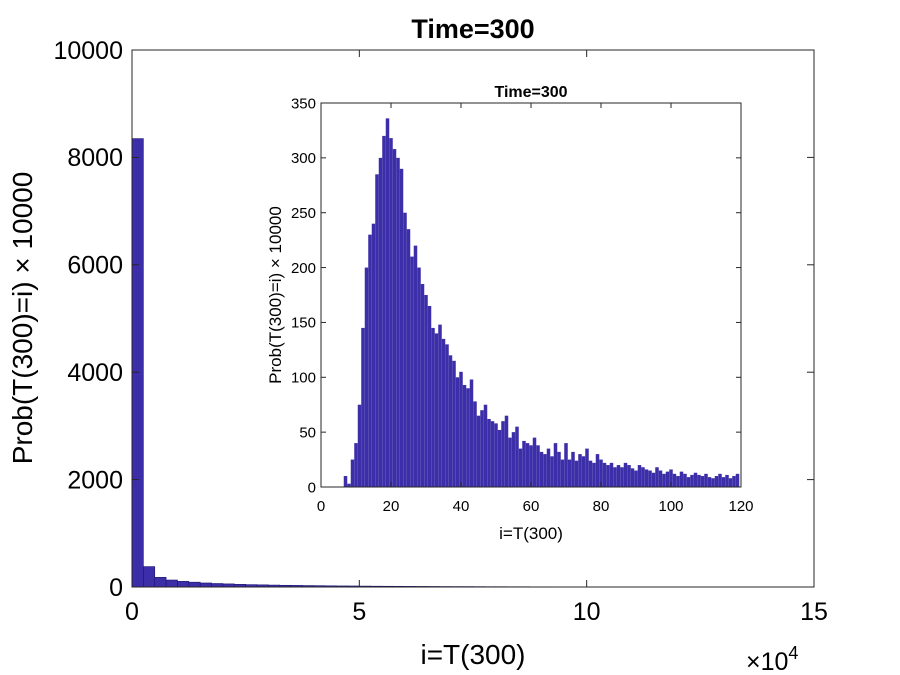  Describe the element at coordinates (793, 653) in the screenshot. I see `main-x-exponent-power: 4` at that location.